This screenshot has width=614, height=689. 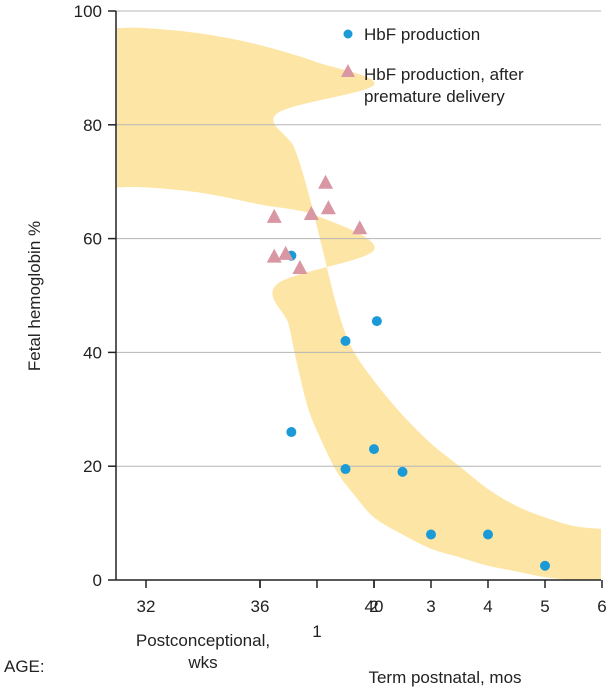 What do you see at coordinates (92, 125) in the screenshot?
I see `y-tick-label-80: 80` at bounding box center [92, 125].